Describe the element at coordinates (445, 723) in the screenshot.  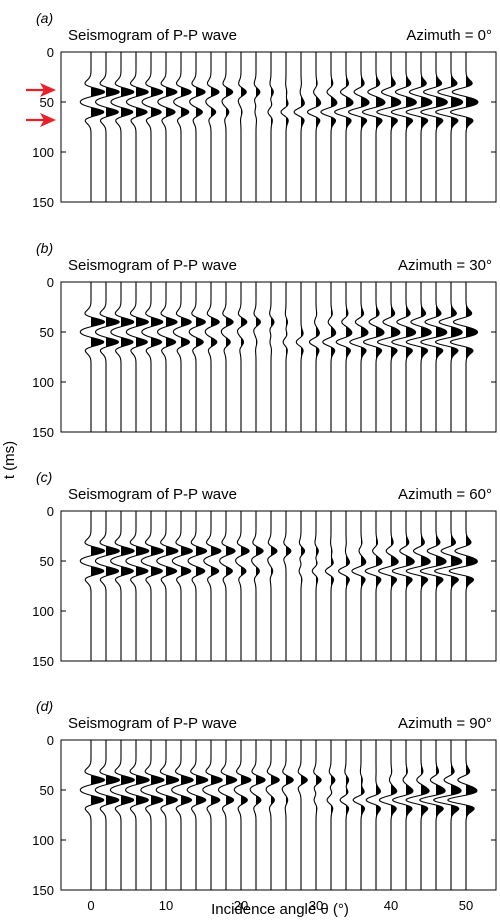
I see `azimuth-label: Azimuth = 90°` at that location.